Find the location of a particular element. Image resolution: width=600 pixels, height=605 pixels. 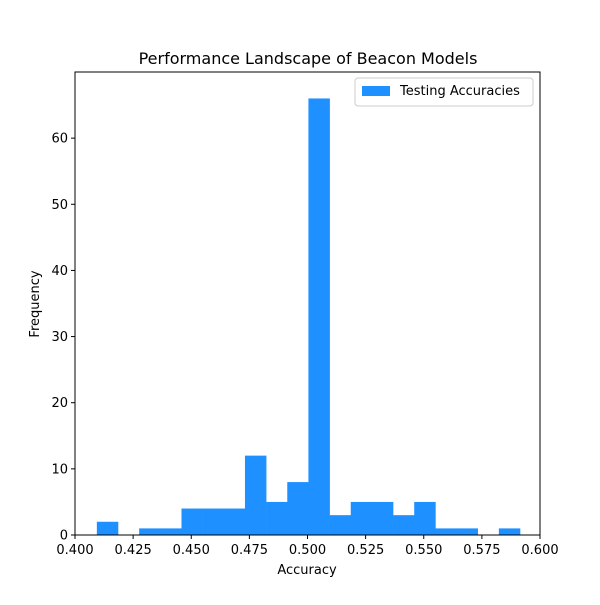

legend-box is located at coordinates (444, 92).